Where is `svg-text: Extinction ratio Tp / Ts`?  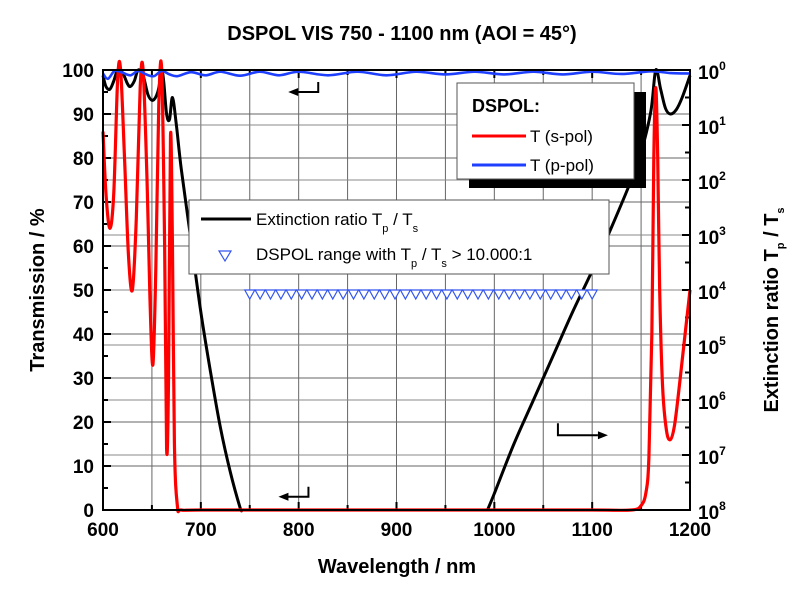
svg-text: Extinction ratio Tp / Ts is located at coordinates (774, 309).